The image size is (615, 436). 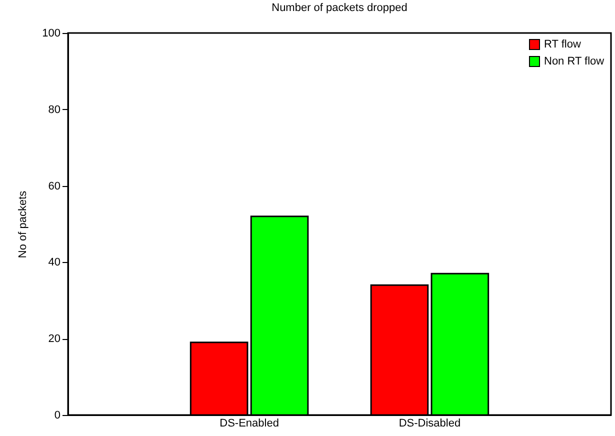 What do you see at coordinates (249, 424) in the screenshot?
I see `x-tick-label: DS-Enabled` at bounding box center [249, 424].